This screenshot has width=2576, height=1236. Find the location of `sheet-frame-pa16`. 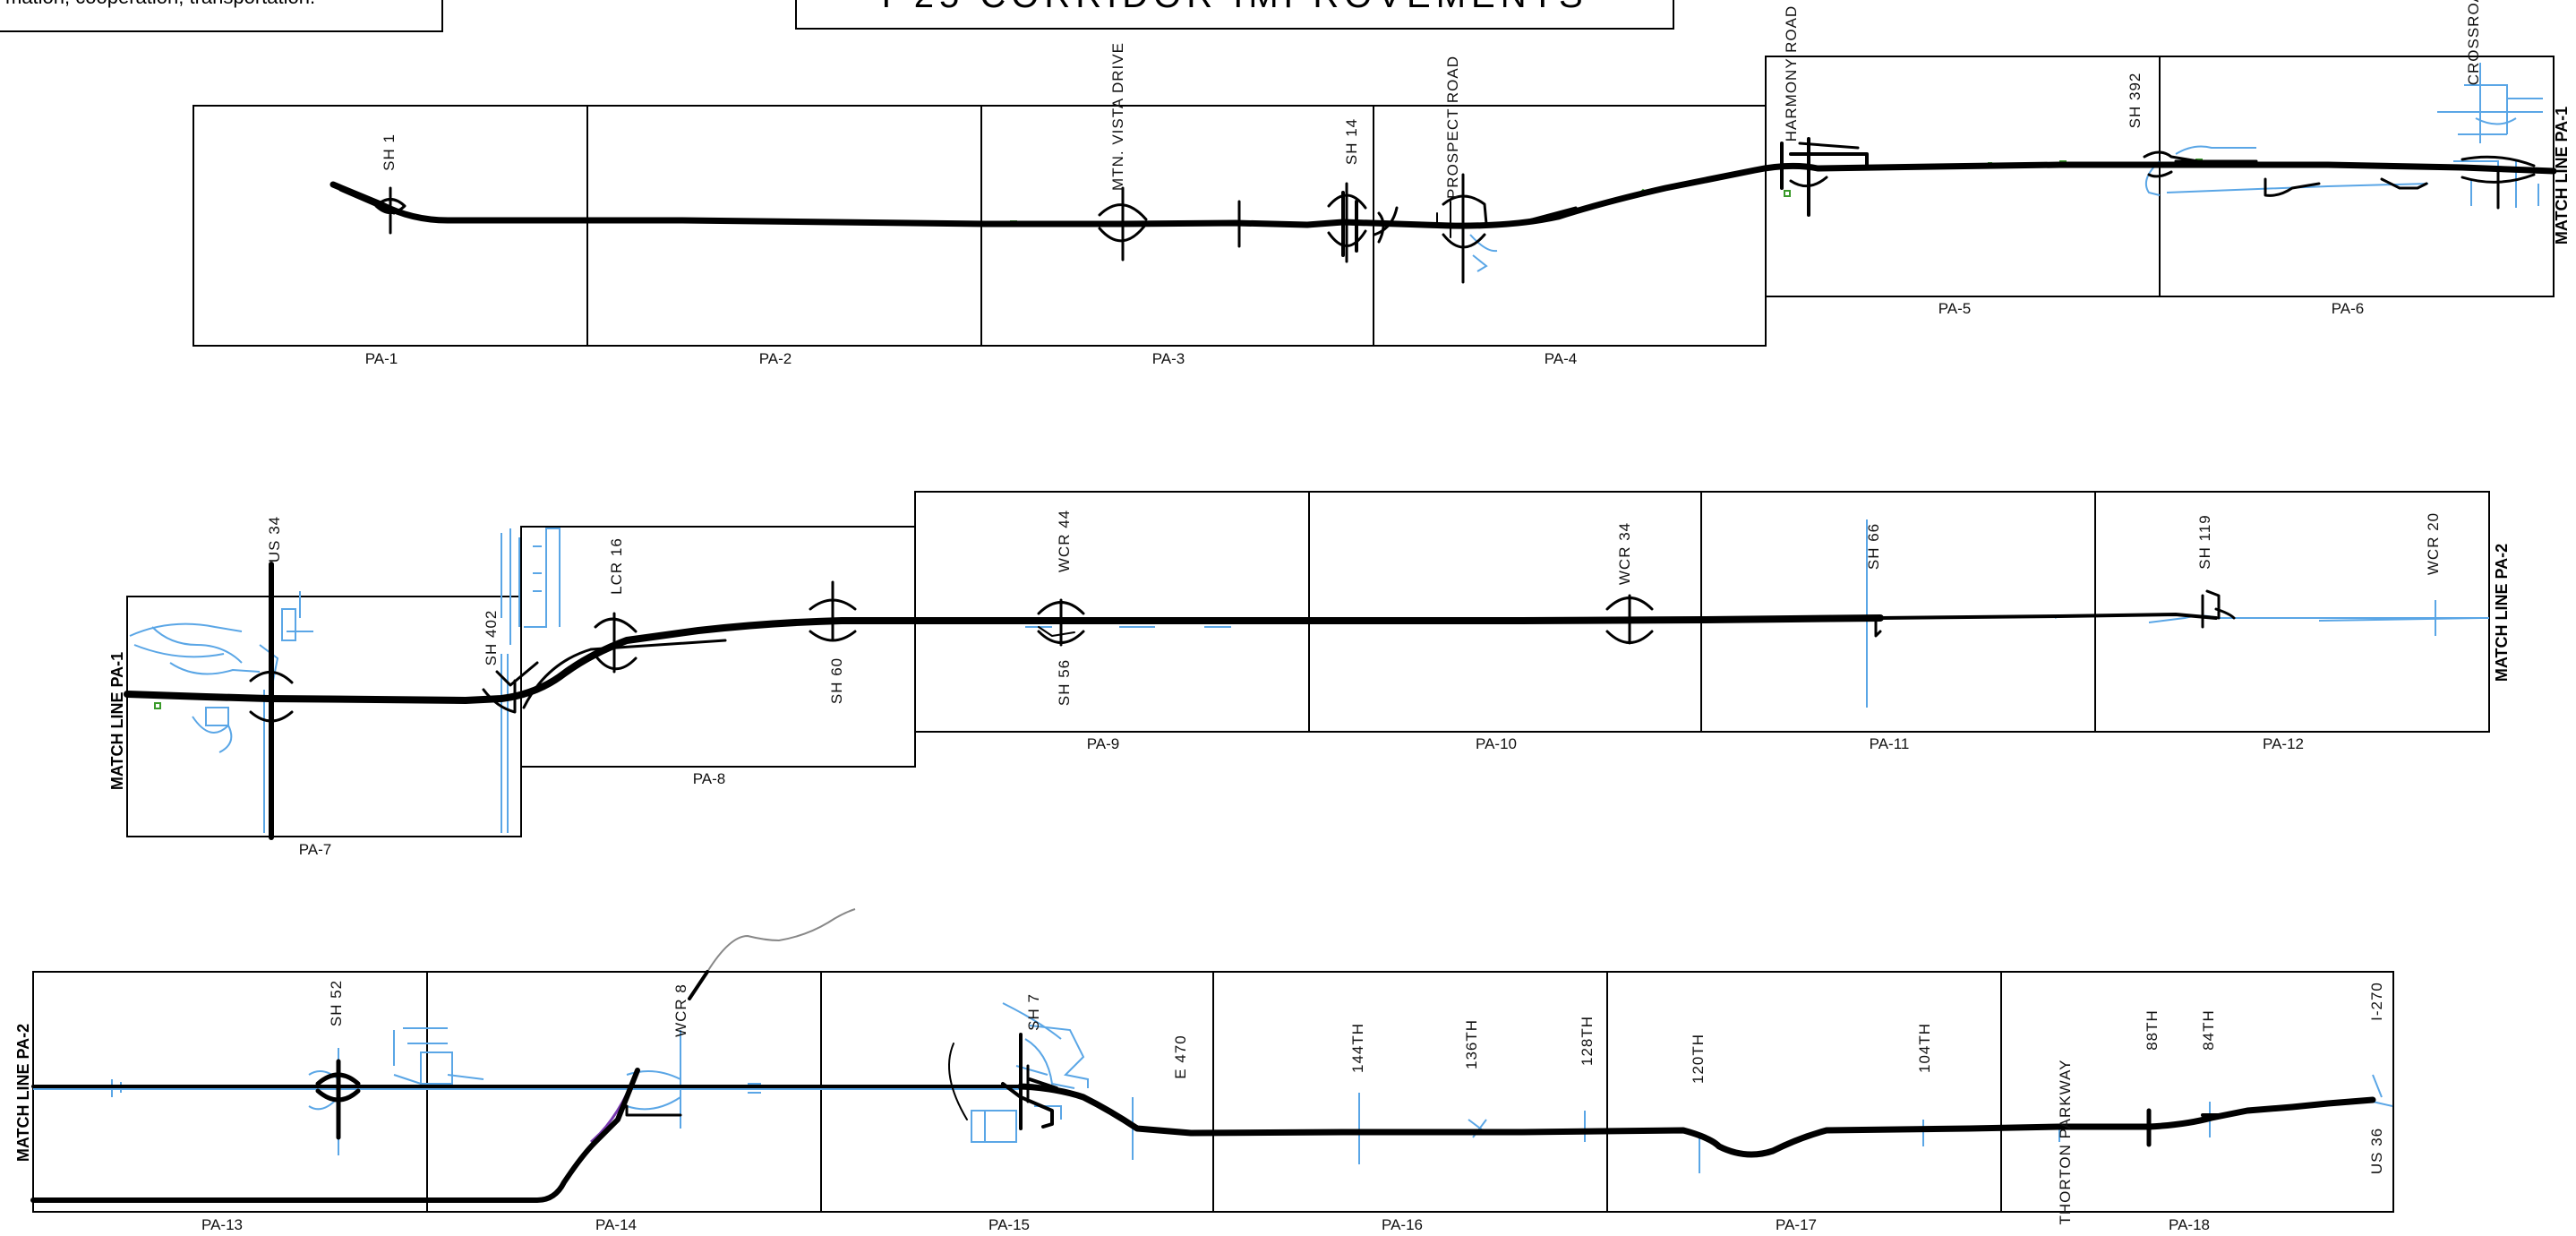

sheet-frame-pa16 is located at coordinates (1410, 1092).